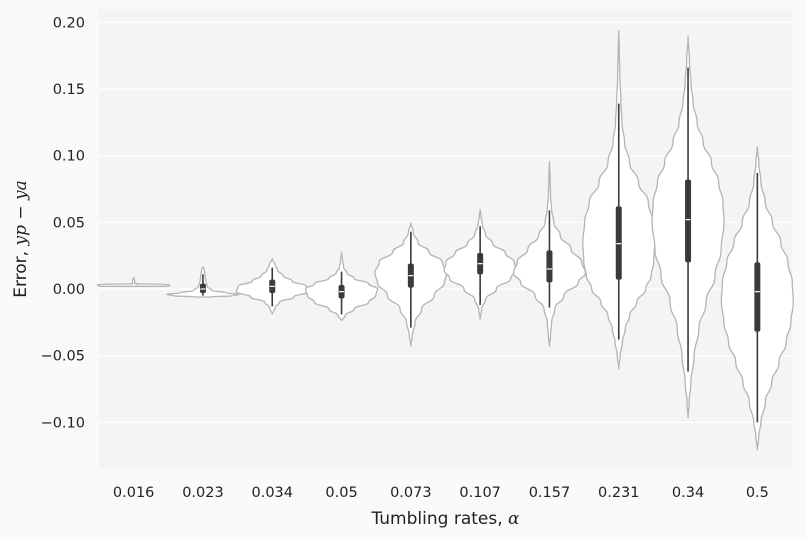  What do you see at coordinates (272, 286) in the screenshot?
I see `violin-0.034` at bounding box center [272, 286].